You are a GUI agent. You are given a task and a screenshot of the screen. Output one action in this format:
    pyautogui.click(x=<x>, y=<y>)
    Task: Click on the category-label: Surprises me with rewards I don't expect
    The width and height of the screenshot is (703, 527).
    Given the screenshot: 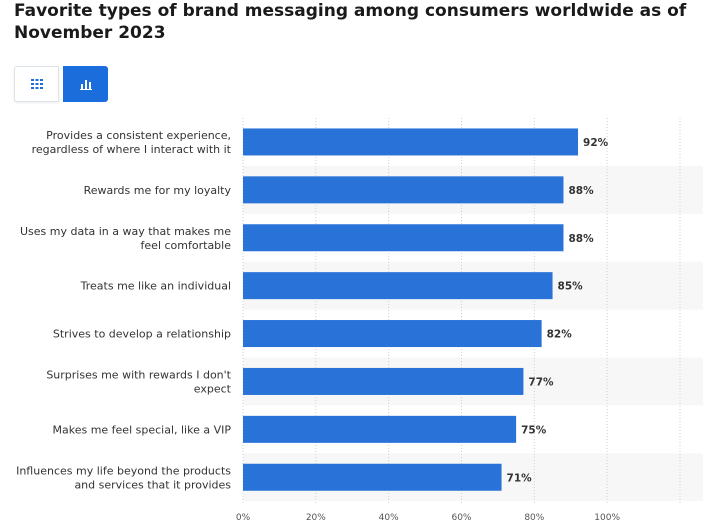 What is the action you would take?
    pyautogui.click(x=138, y=381)
    